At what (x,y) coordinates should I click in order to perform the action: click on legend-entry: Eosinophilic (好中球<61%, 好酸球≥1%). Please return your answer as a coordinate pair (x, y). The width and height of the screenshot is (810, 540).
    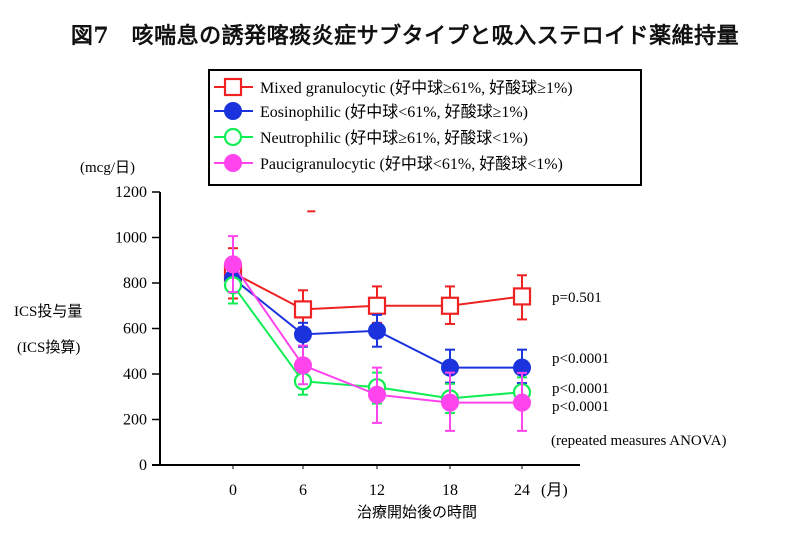
    Looking at the image, I should click on (371, 111).